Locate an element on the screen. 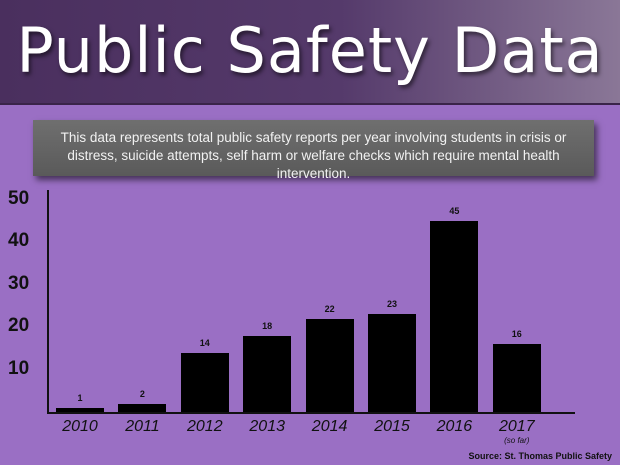 Image resolution: width=620 pixels, height=465 pixels. y-tick-label: 10 is located at coordinates (19, 368).